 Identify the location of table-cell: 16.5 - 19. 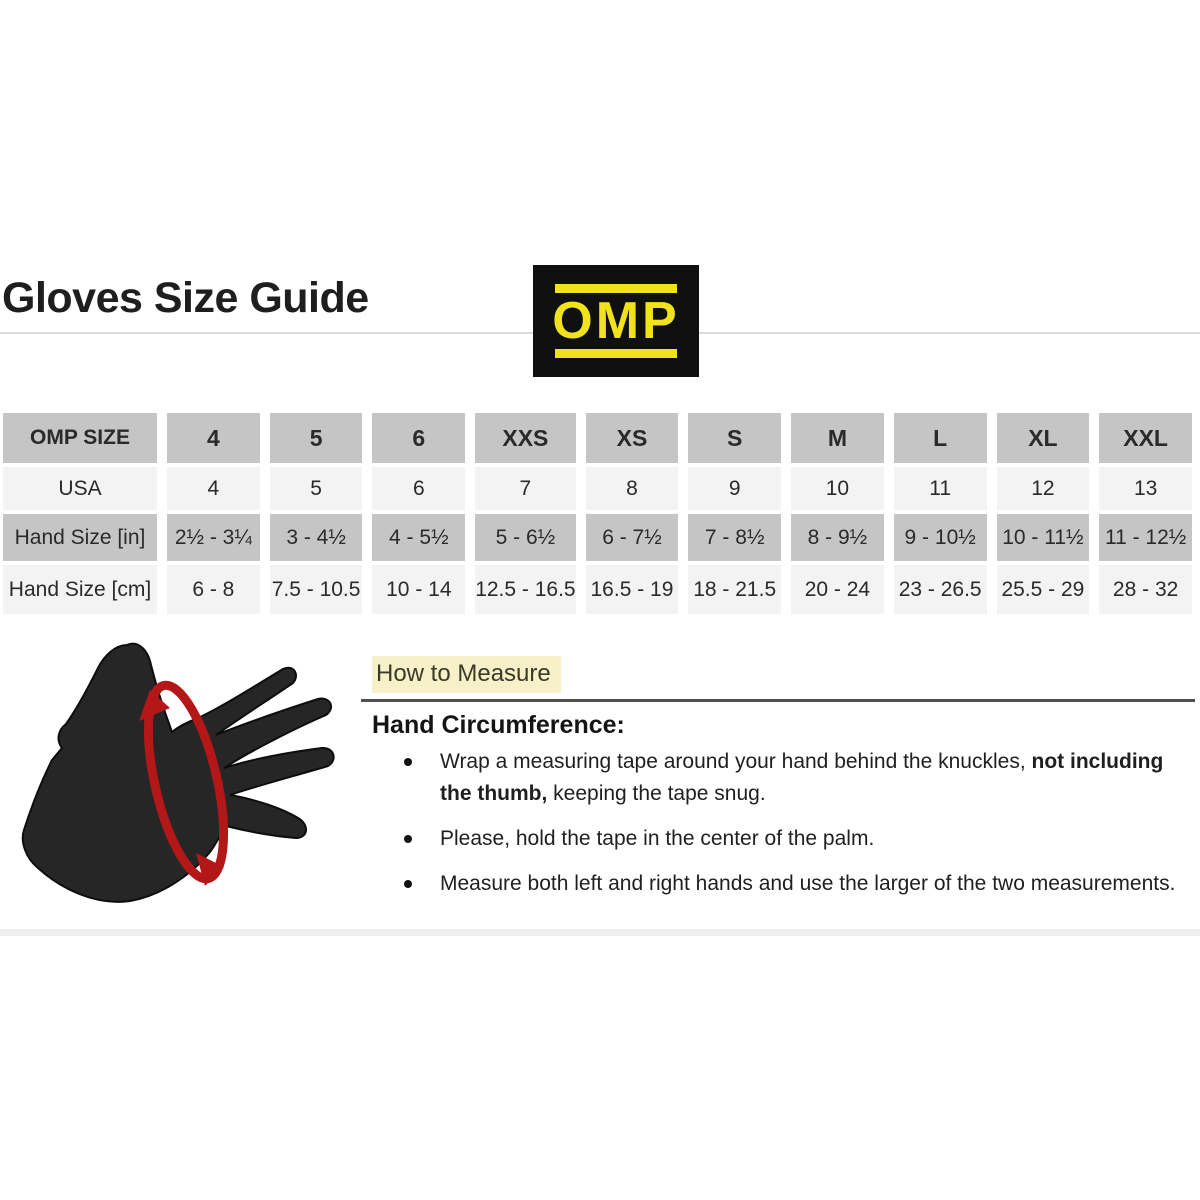
(632, 589).